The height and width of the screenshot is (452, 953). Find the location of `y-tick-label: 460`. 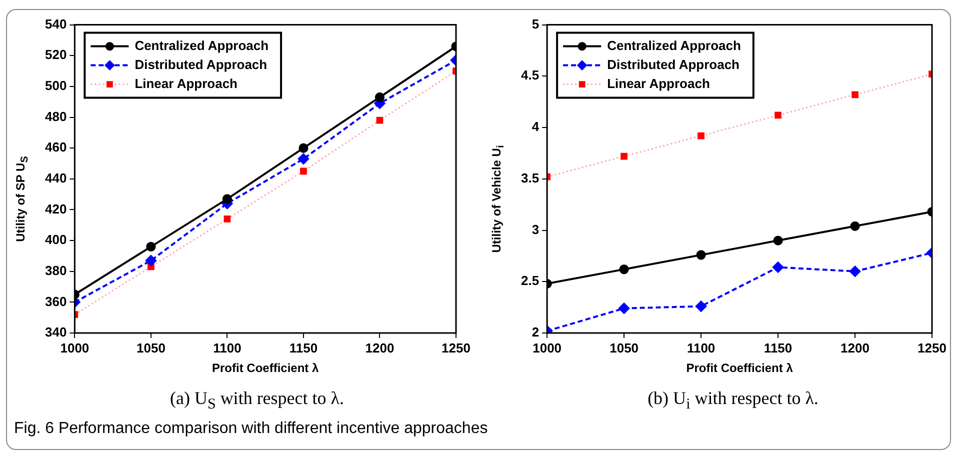

y-tick-label: 460 is located at coordinates (55, 147).